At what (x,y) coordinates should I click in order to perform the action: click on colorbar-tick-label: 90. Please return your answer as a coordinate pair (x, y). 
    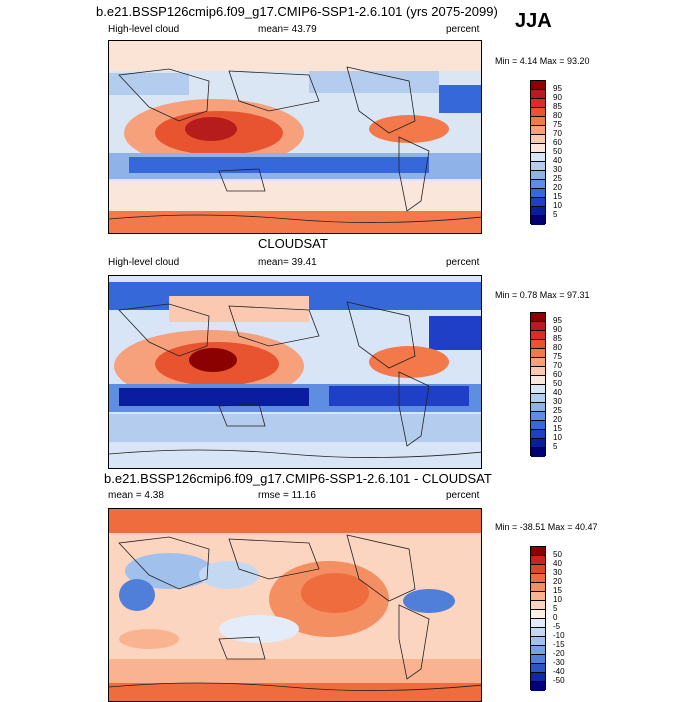
    Looking at the image, I should click on (557, 97).